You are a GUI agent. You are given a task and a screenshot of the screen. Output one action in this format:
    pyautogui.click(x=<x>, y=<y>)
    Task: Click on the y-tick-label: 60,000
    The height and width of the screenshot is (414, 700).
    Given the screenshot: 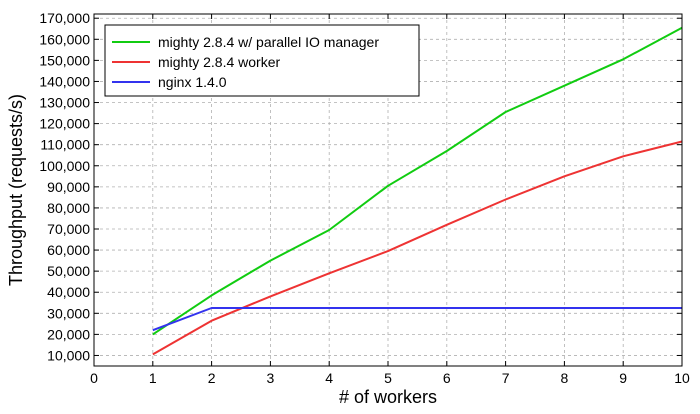 What is the action you would take?
    pyautogui.click(x=68, y=250)
    